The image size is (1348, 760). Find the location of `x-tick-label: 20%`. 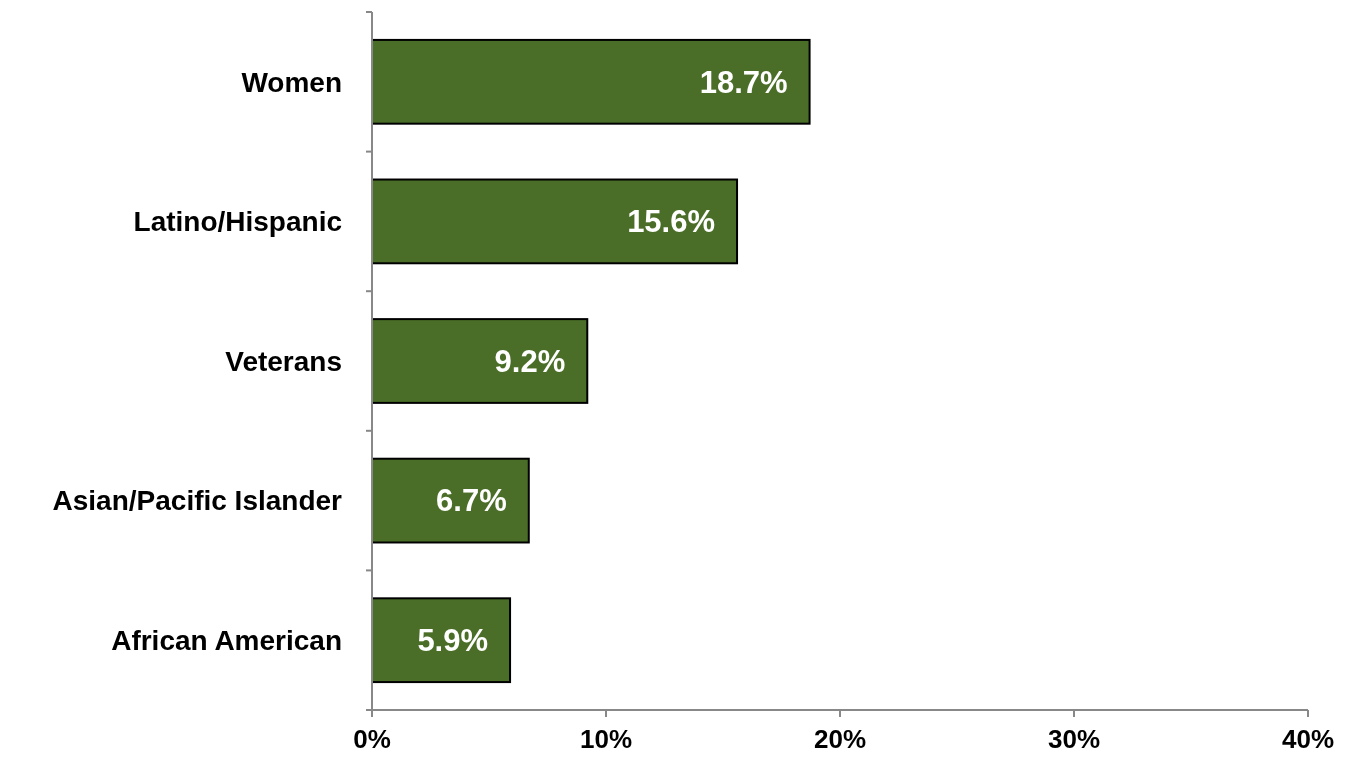

x-tick-label: 20% is located at coordinates (840, 739).